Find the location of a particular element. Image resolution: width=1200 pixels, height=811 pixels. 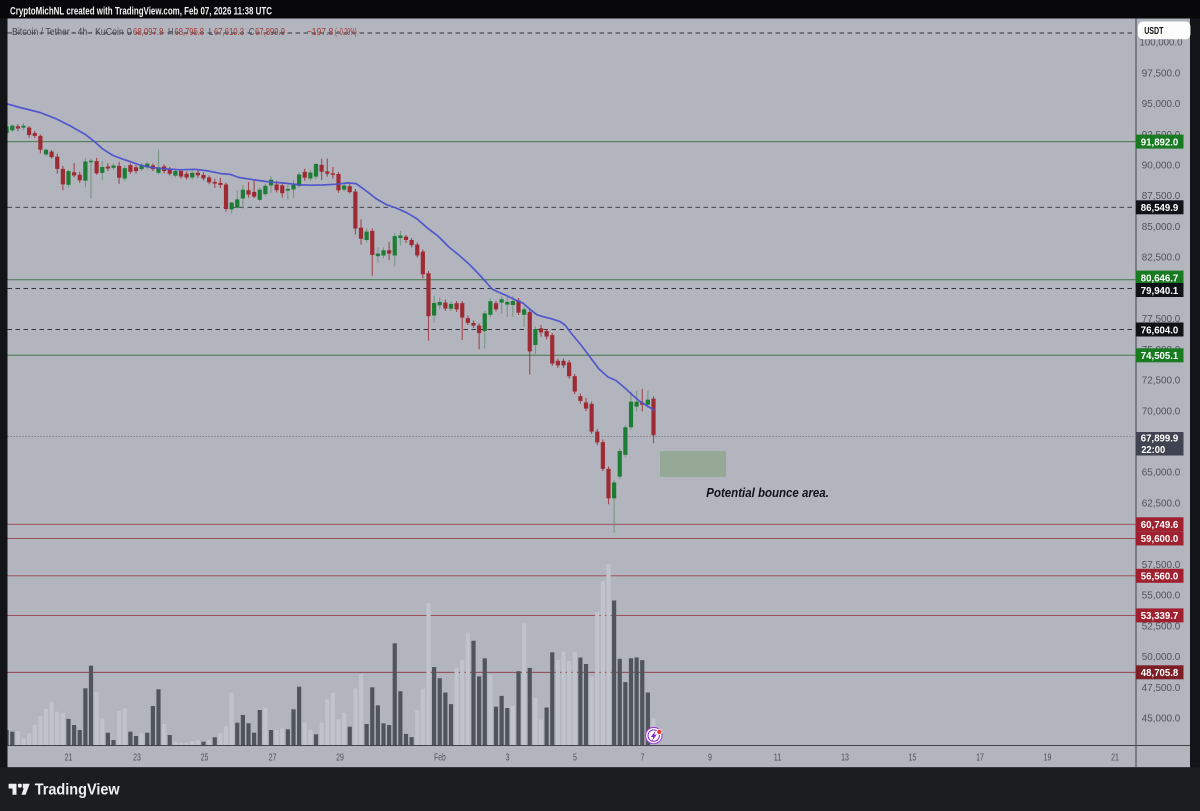

svg-text: 95,000.0 is located at coordinates (1161, 104).